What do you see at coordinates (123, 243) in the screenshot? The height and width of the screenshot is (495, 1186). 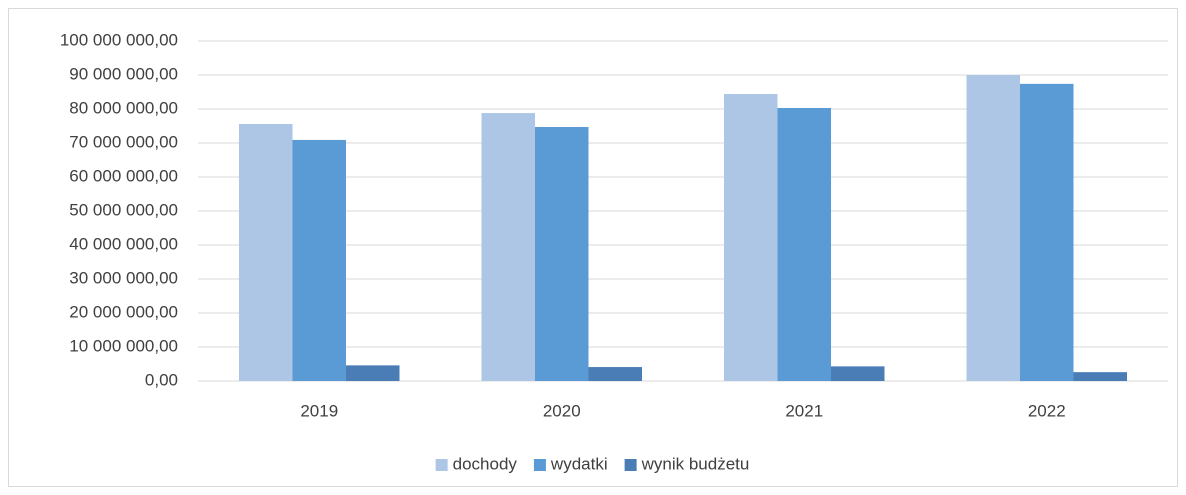 I see `y-tick-label: 40 000 000,00` at bounding box center [123, 243].